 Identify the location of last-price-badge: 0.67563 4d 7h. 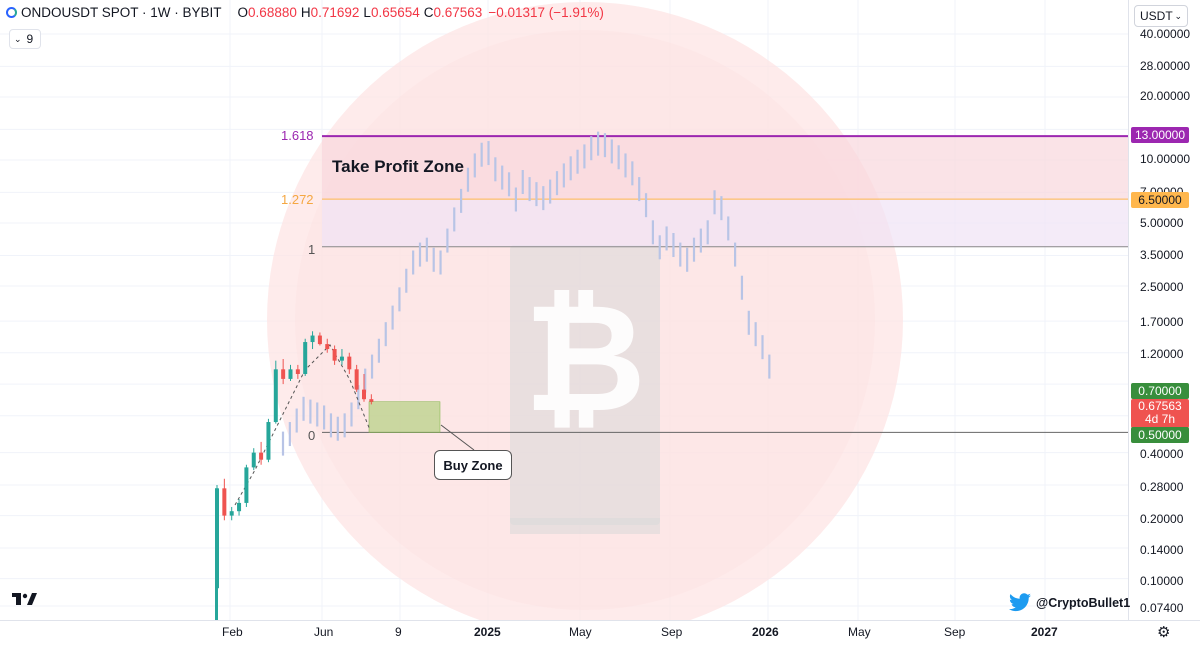
(1160, 413).